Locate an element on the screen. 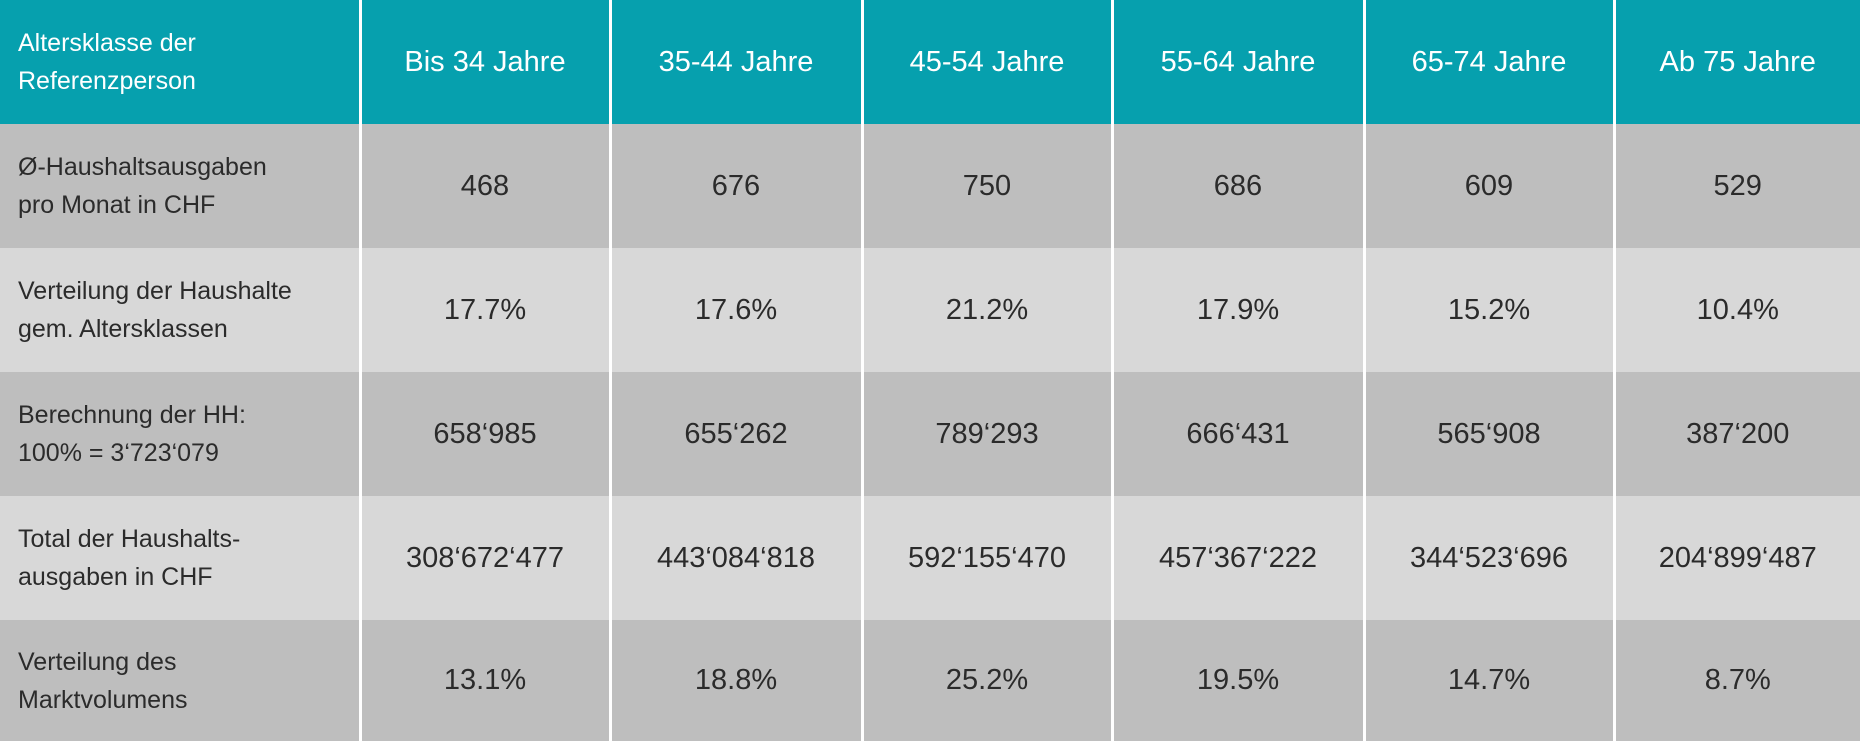 Image resolution: width=1860 pixels, height=745 pixels. table-cell: 468 is located at coordinates (484, 186).